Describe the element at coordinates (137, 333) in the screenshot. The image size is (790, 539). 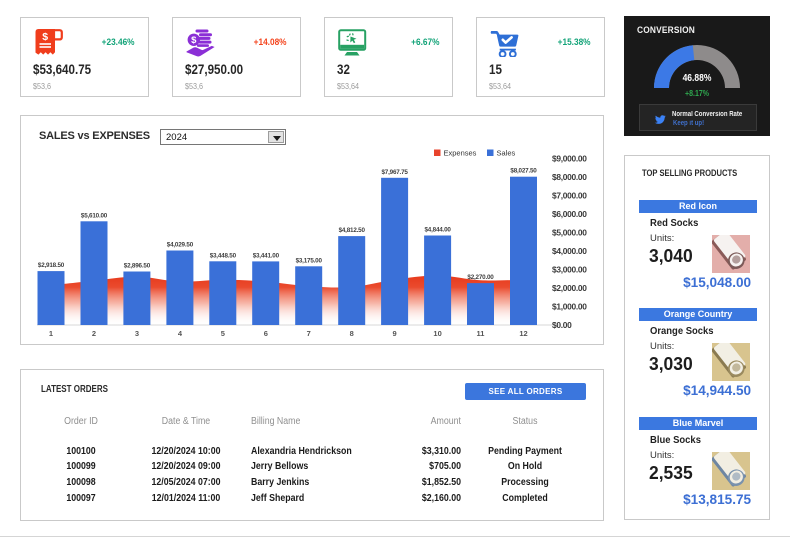
I see `svg-text: 3` at that location.